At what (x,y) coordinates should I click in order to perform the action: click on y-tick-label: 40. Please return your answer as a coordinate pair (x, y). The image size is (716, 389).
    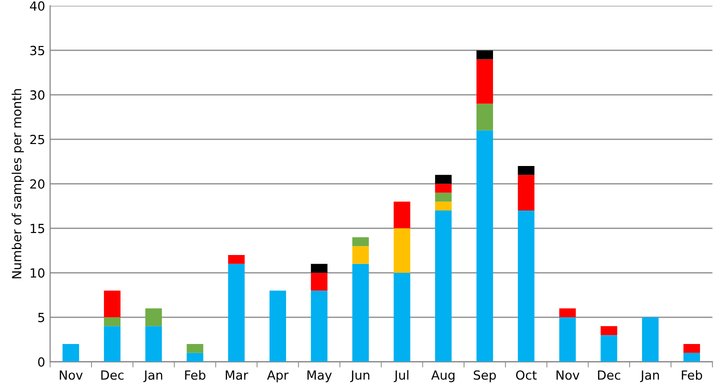
    Looking at the image, I should click on (37, 6).